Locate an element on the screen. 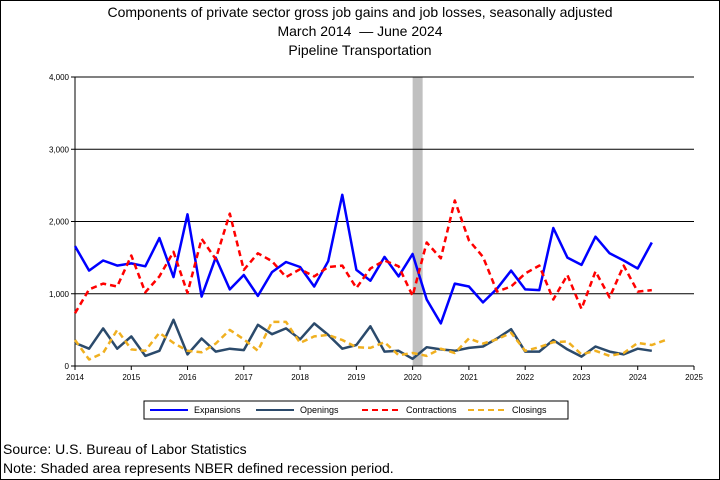  x-tick-label: 2018 is located at coordinates (300, 377).